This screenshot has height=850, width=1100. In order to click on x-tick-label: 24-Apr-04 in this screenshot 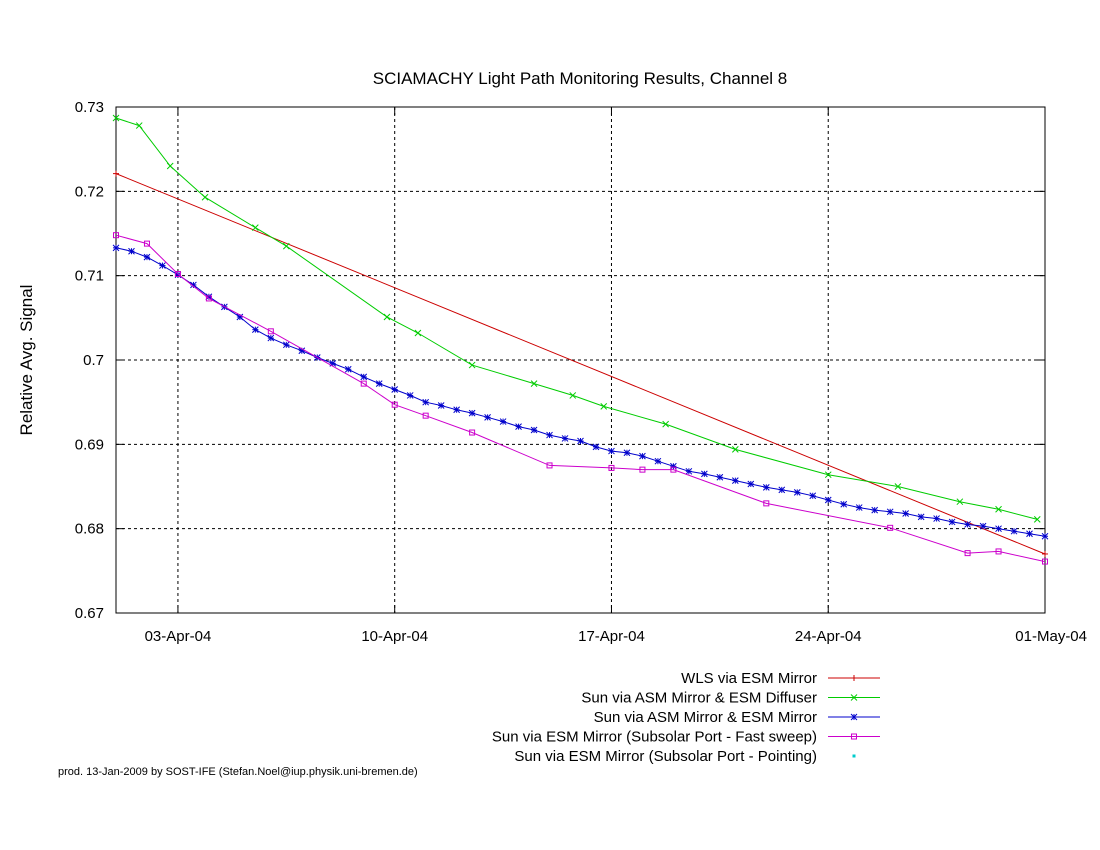, I will do `click(828, 636)`.